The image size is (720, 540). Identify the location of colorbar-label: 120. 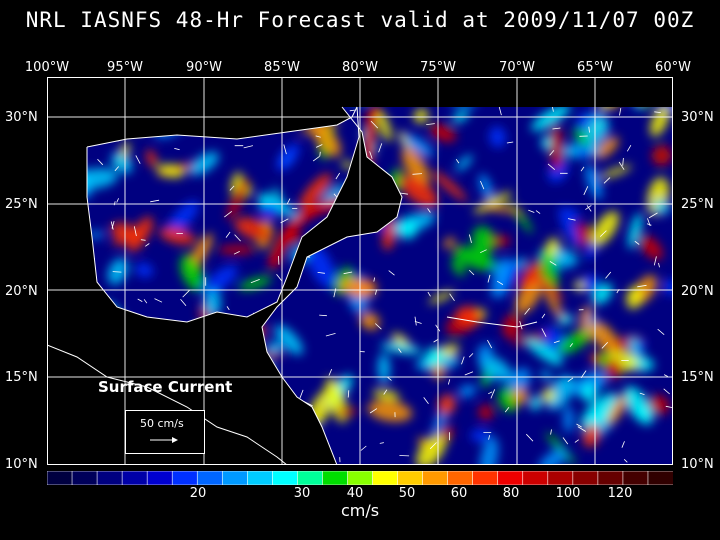
(620, 493).